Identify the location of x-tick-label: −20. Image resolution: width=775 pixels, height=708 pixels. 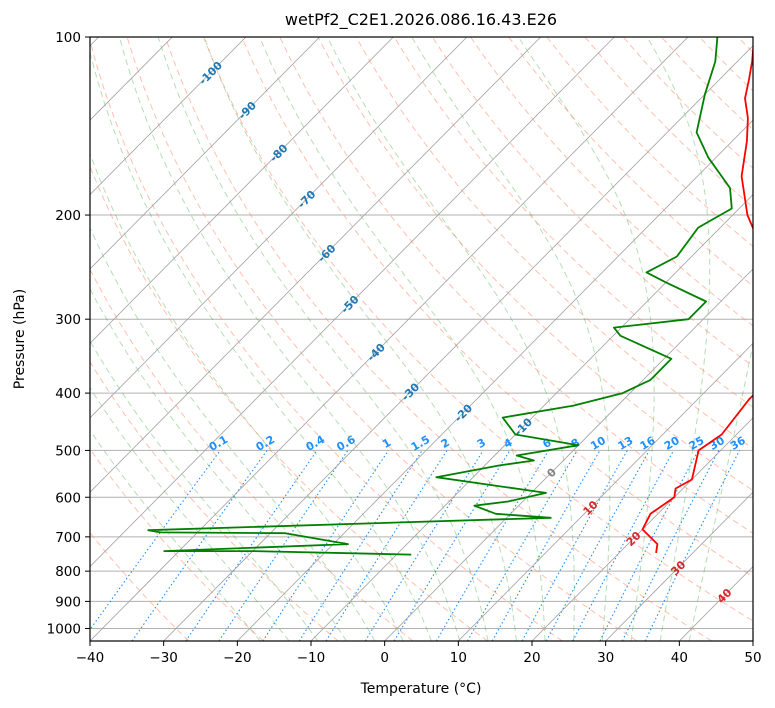
(237, 658).